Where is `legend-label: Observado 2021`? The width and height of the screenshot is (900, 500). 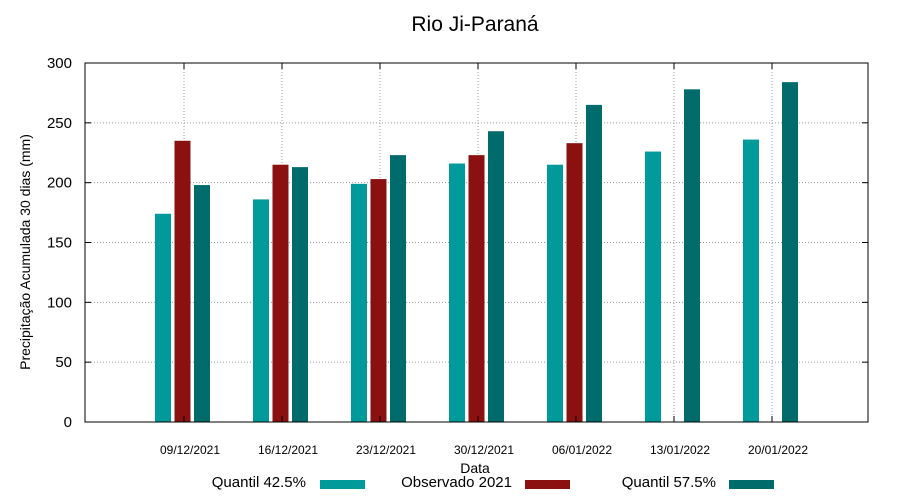
legend-label: Observado 2021 is located at coordinates (456, 482).